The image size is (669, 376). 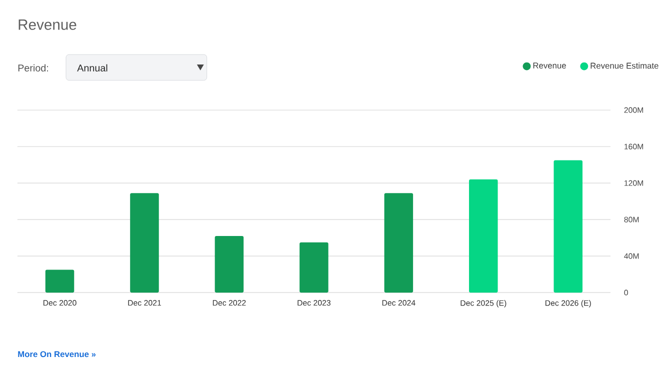 What do you see at coordinates (624, 65) in the screenshot?
I see `legend-label: Revenue Estimate` at bounding box center [624, 65].